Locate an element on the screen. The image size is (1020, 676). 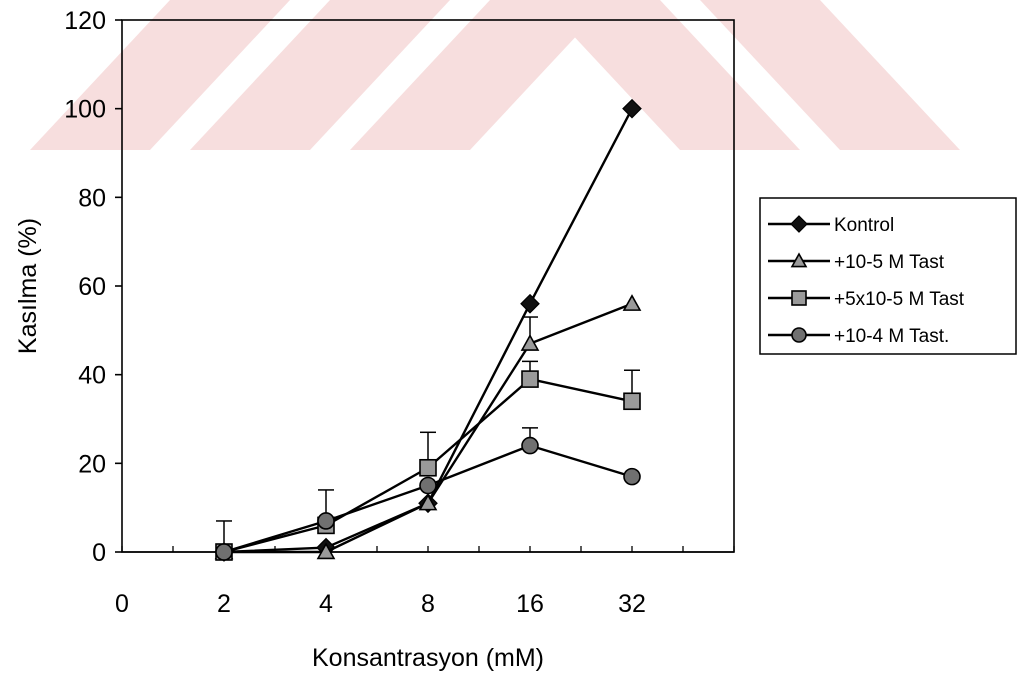
legend-label-2: +10-5 M Tast is located at coordinates (889, 262).